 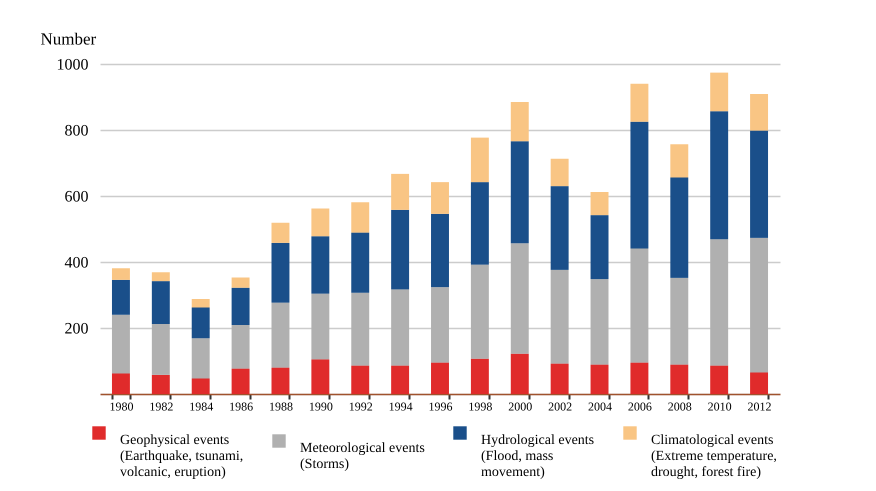 I want to click on x-tick-label: 2012, so click(x=760, y=407).